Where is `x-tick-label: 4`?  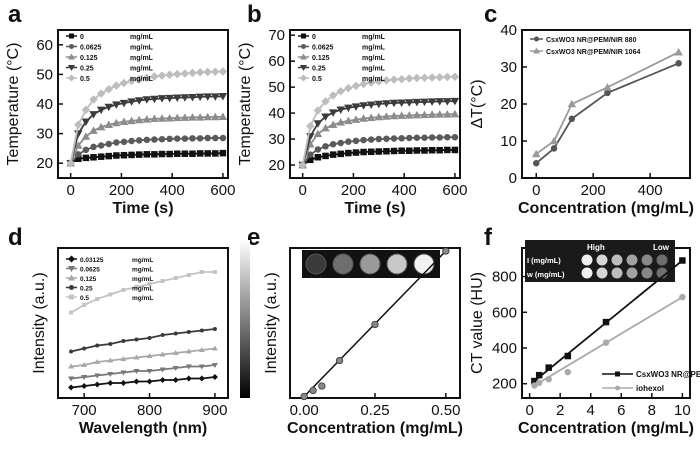 x-tick-label: 4 is located at coordinates (591, 410).